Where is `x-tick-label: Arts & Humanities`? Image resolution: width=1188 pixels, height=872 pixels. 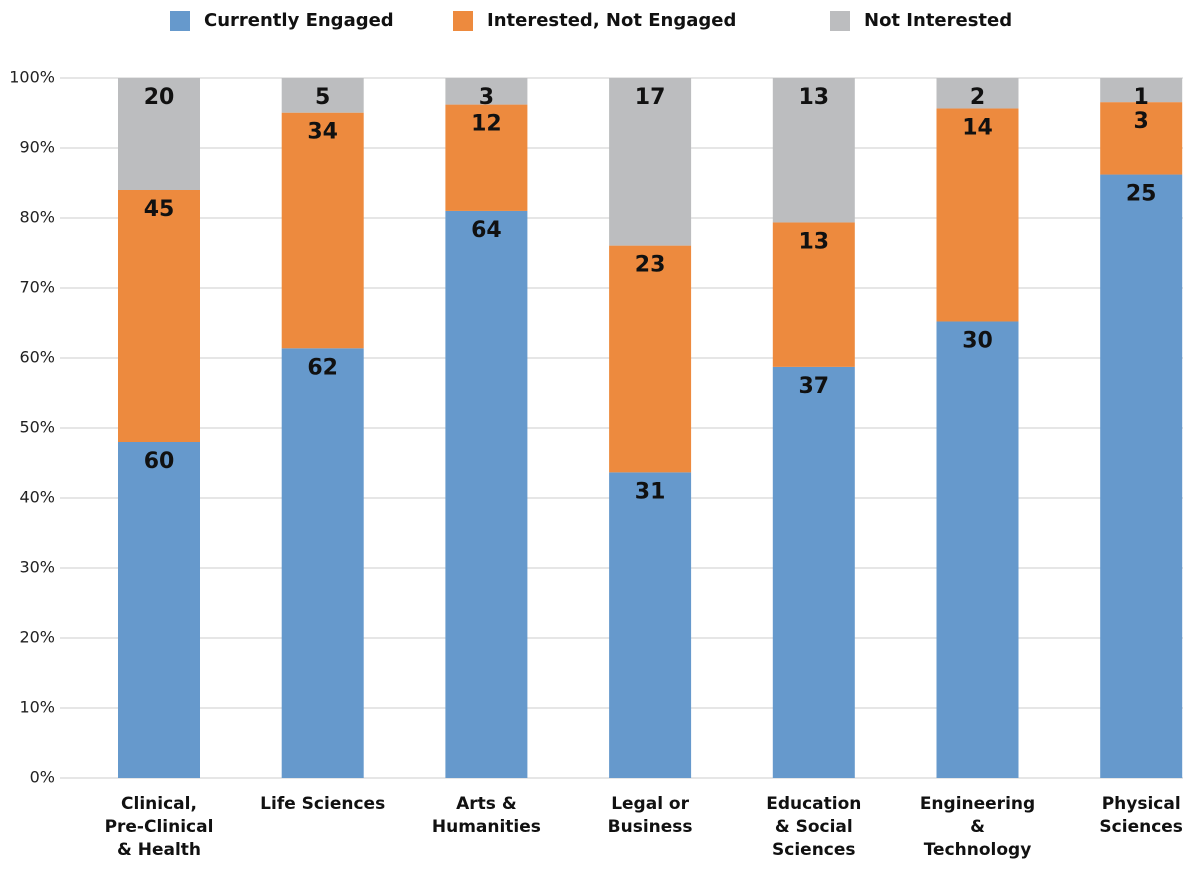
x-tick-label: Arts & Humanities is located at coordinates (486, 815).